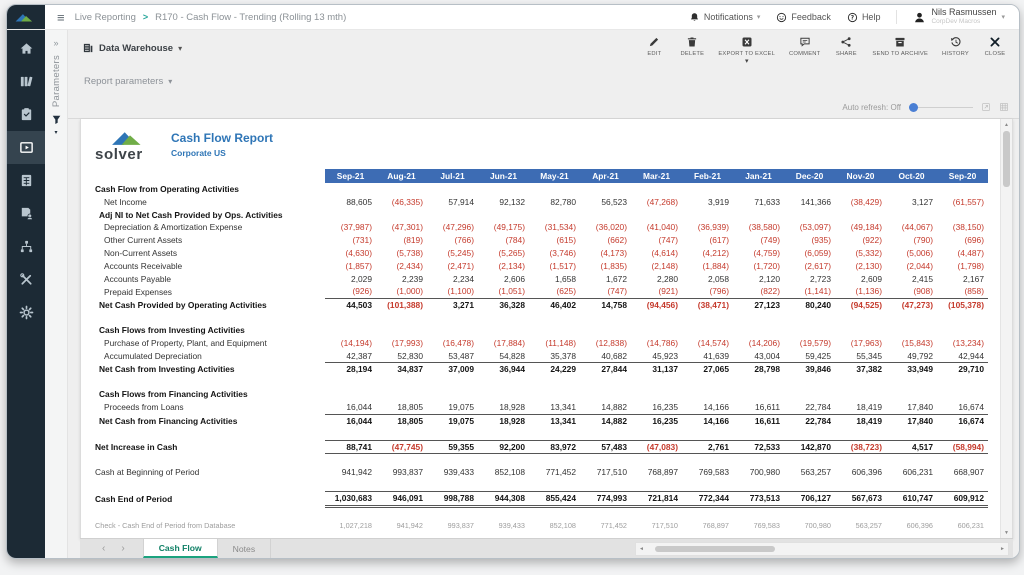  What do you see at coordinates (974, 291) in the screenshot?
I see `cell-value: (858)` at bounding box center [974, 291].